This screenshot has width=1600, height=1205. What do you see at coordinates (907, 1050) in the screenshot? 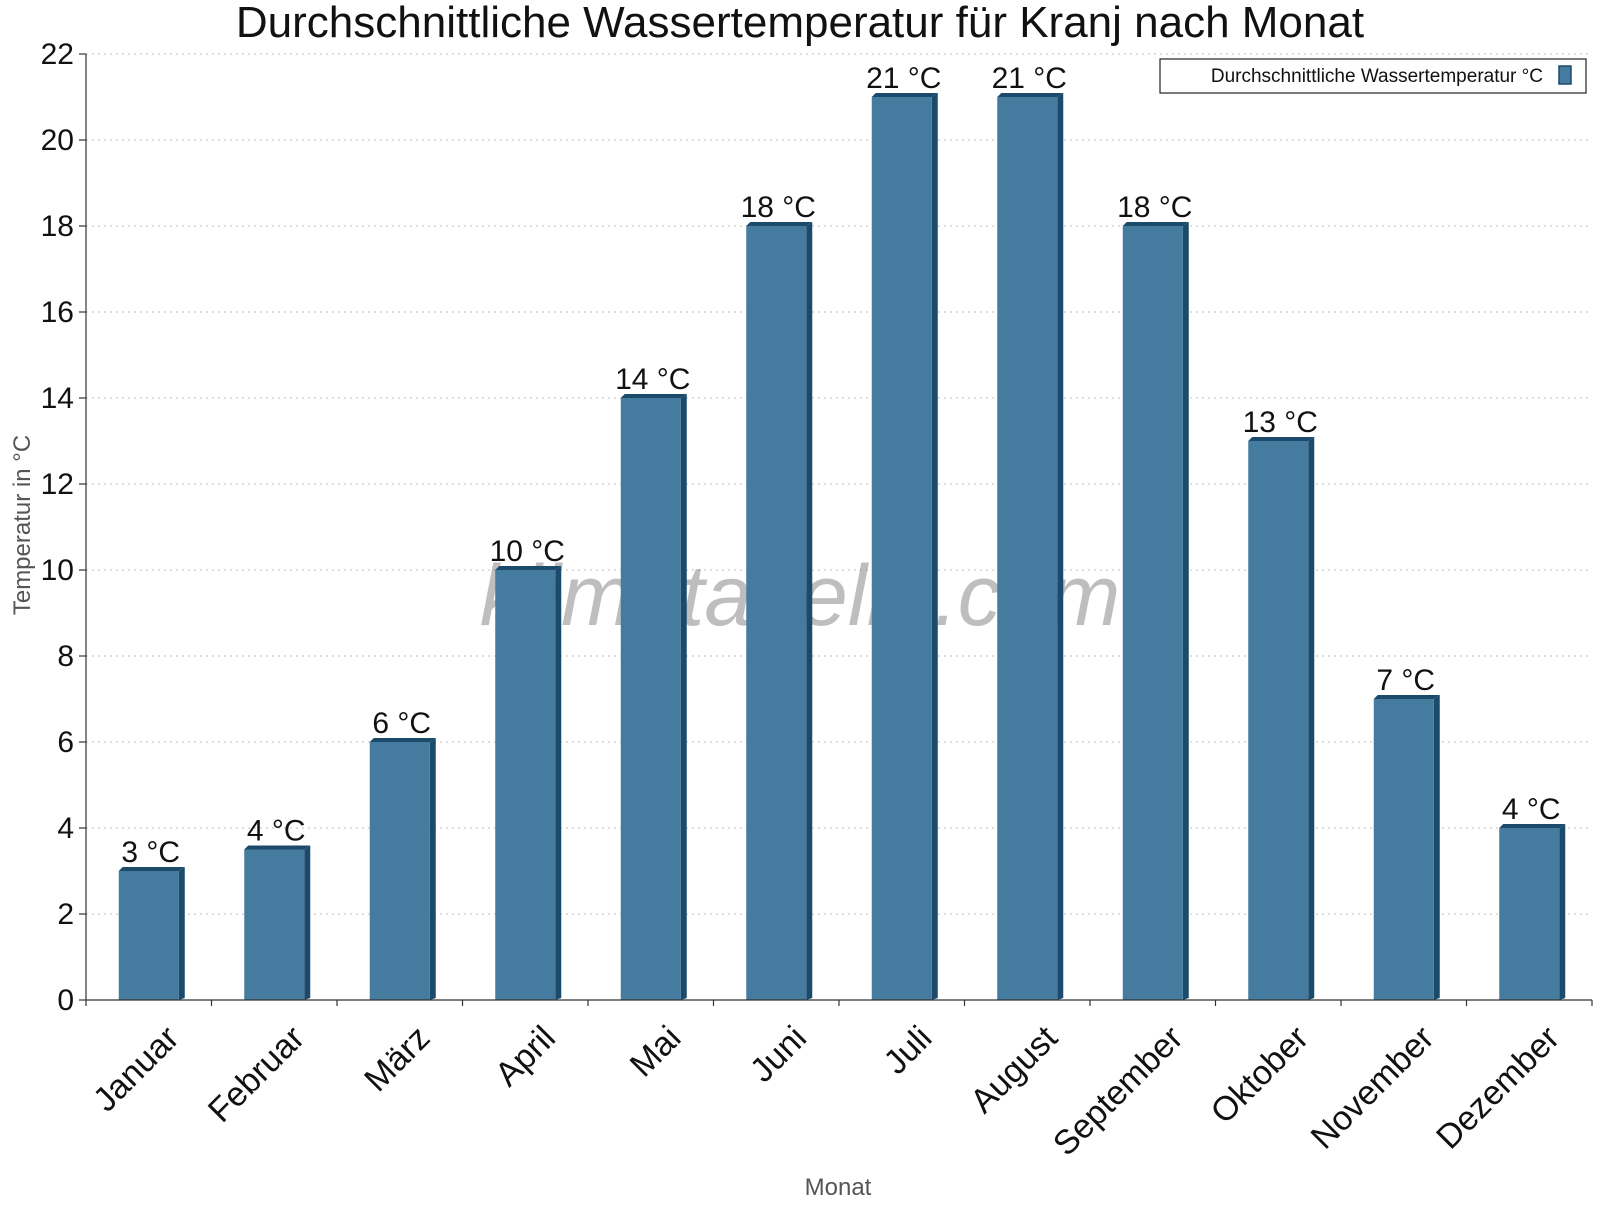
I see `x-tick-label: Juli` at bounding box center [907, 1050].